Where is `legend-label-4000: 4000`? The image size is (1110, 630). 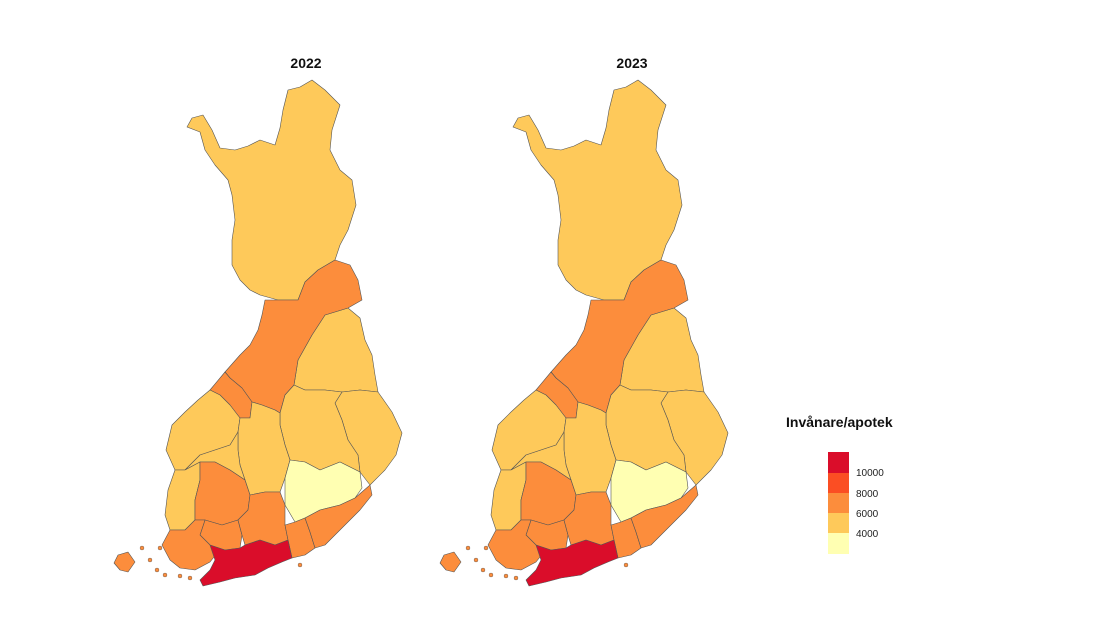
legend-label-4000: 4000 is located at coordinates (867, 534).